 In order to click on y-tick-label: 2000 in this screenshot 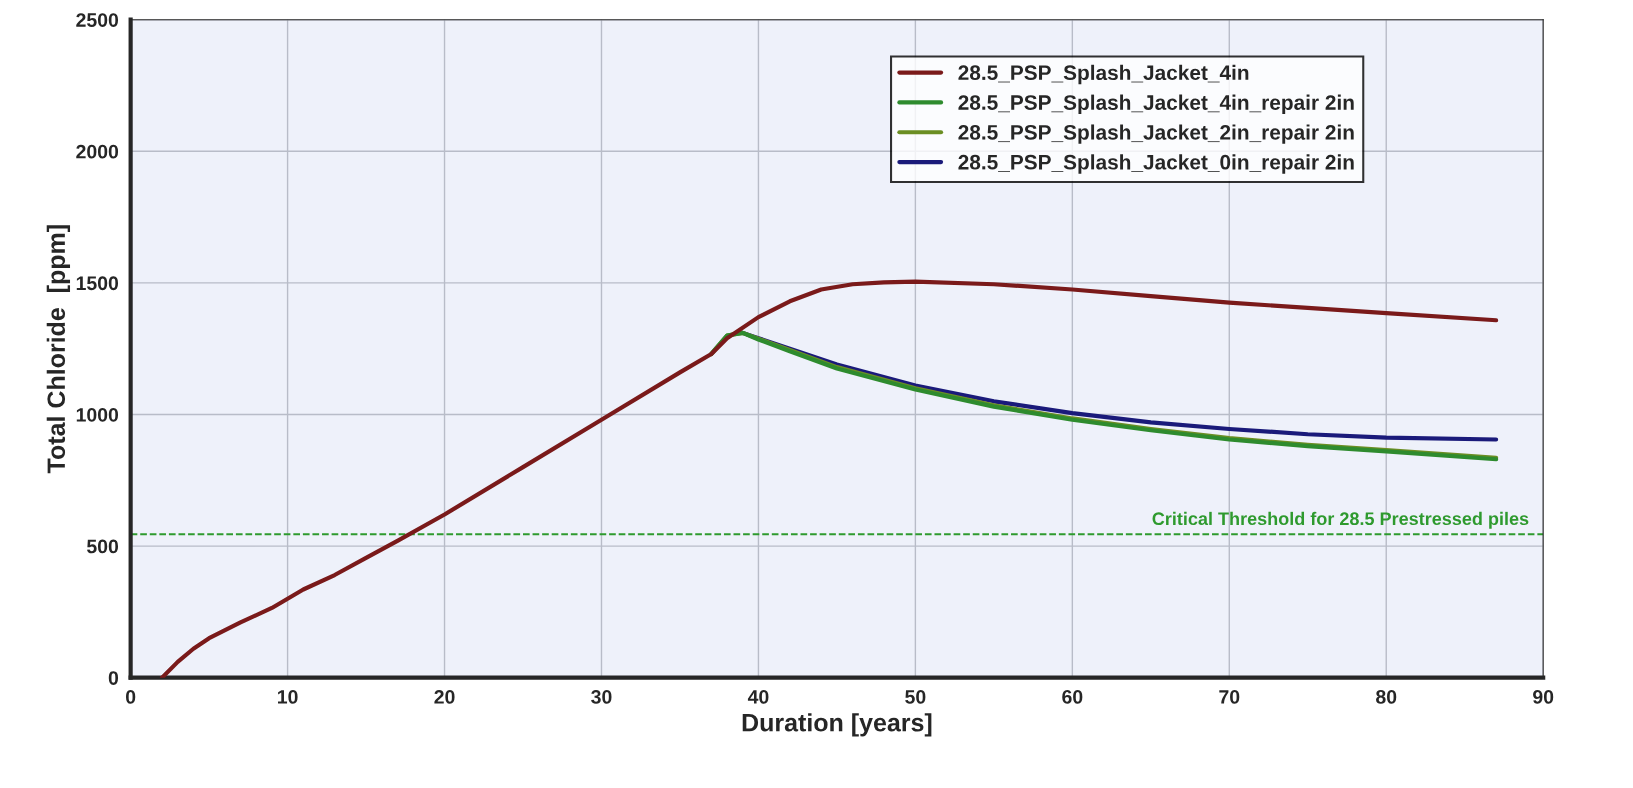, I will do `click(97, 151)`.